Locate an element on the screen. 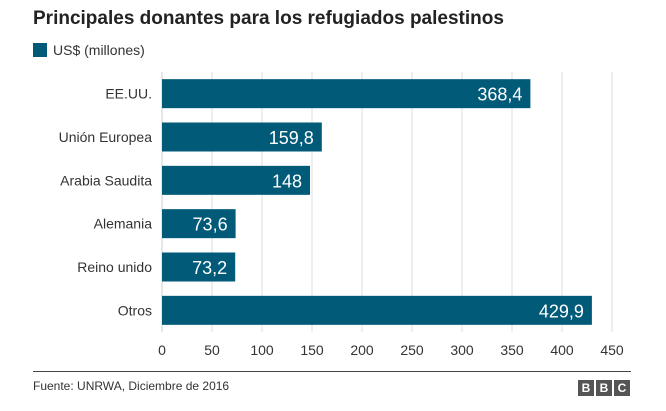 The height and width of the screenshot is (411, 666). x-tick-label: 200 is located at coordinates (362, 350).